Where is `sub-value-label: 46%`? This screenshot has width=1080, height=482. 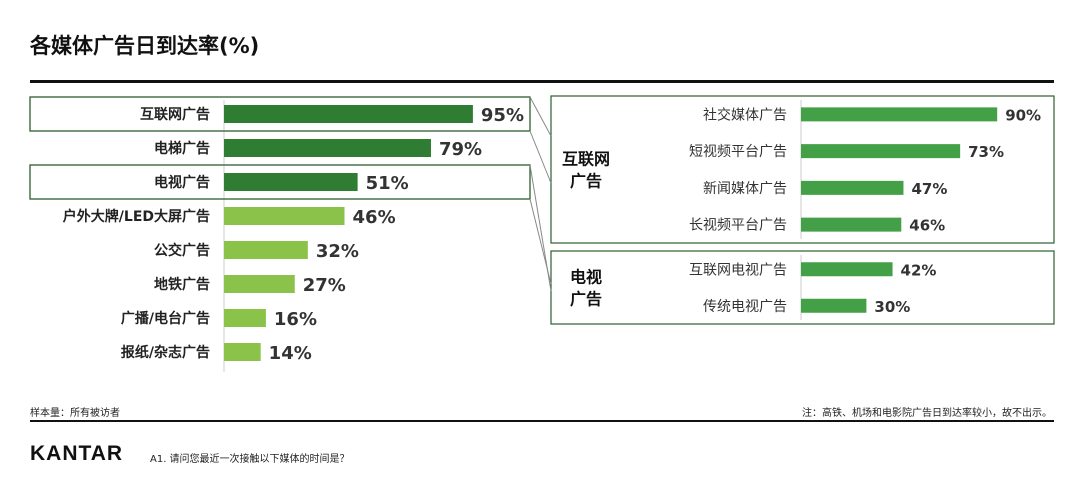
sub-value-label: 46% is located at coordinates (927, 226).